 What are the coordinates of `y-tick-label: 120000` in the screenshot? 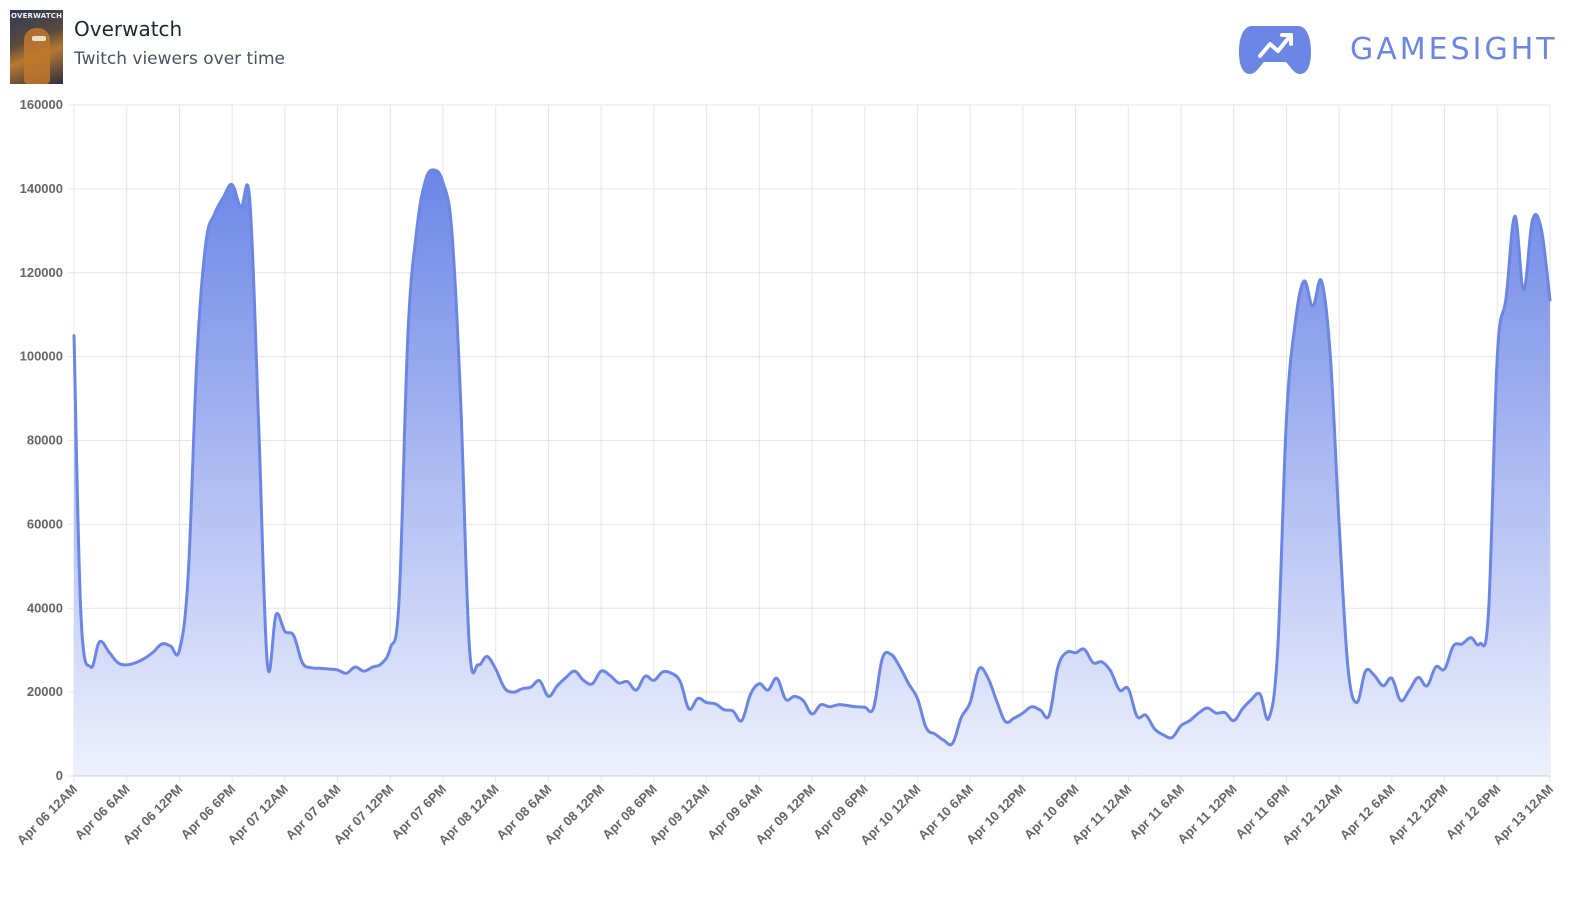 It's located at (41, 272).